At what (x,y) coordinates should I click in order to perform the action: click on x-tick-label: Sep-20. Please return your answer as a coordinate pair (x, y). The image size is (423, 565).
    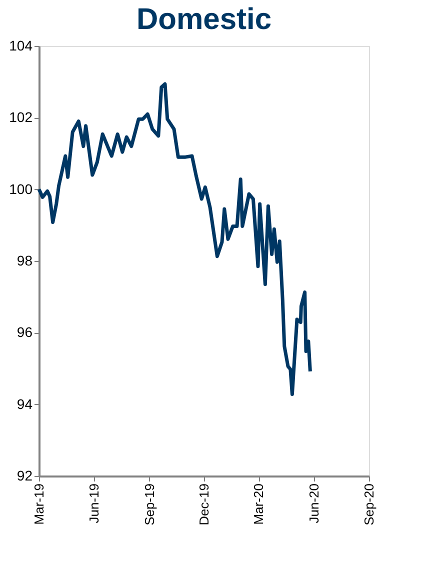
    Looking at the image, I should click on (369, 505).